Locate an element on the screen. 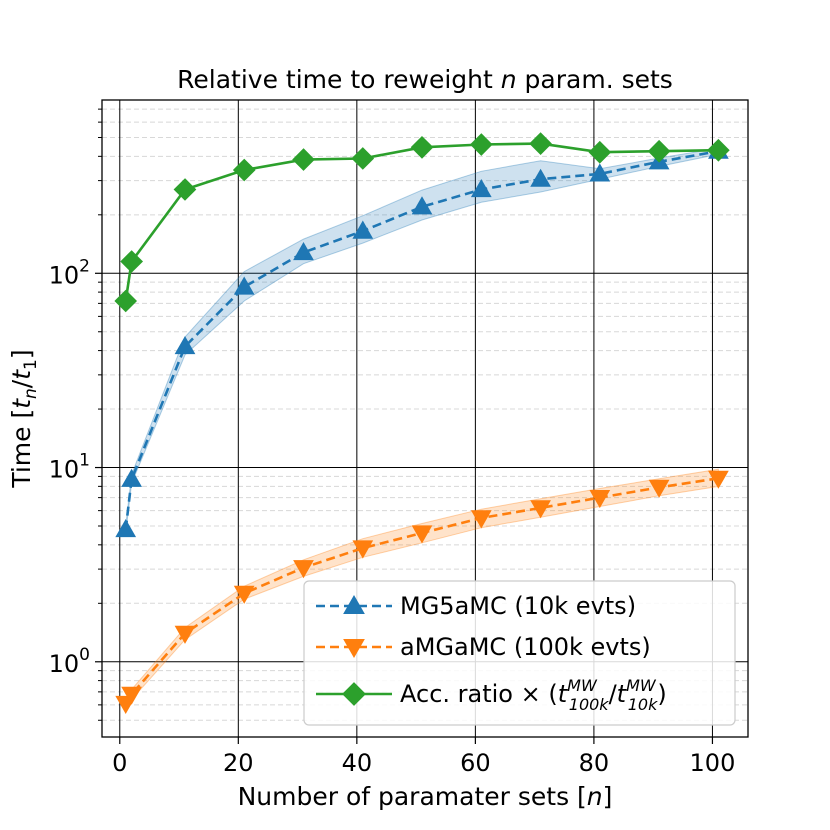 This screenshot has height=830, width=830. legend-box is located at coordinates (519, 653).